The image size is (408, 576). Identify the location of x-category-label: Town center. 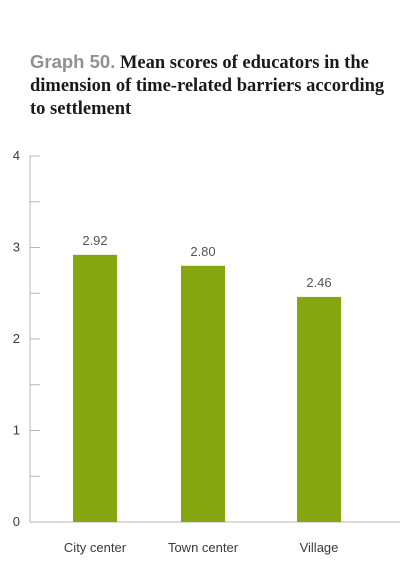
(203, 547).